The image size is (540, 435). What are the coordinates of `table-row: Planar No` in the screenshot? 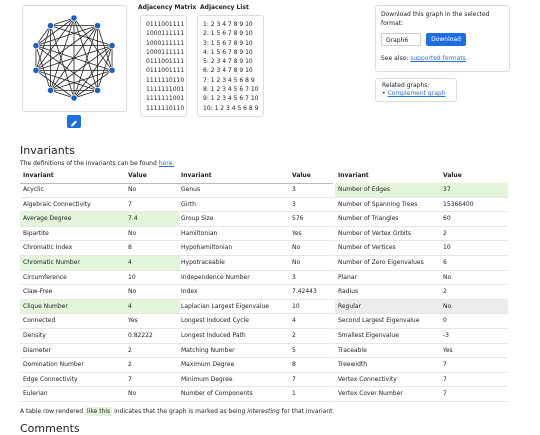 It's located at (421, 278).